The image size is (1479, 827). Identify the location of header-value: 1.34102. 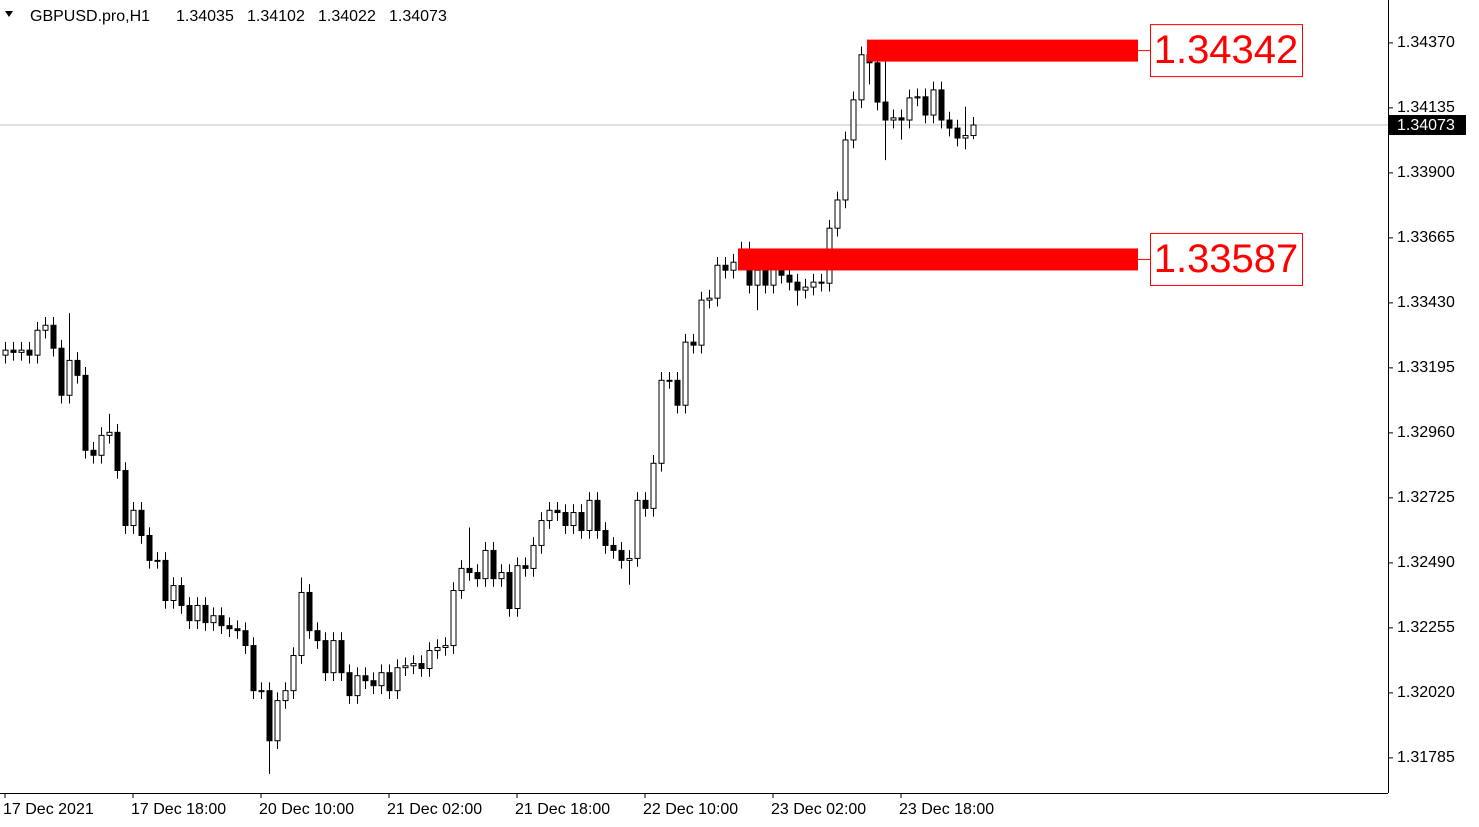
(276, 16).